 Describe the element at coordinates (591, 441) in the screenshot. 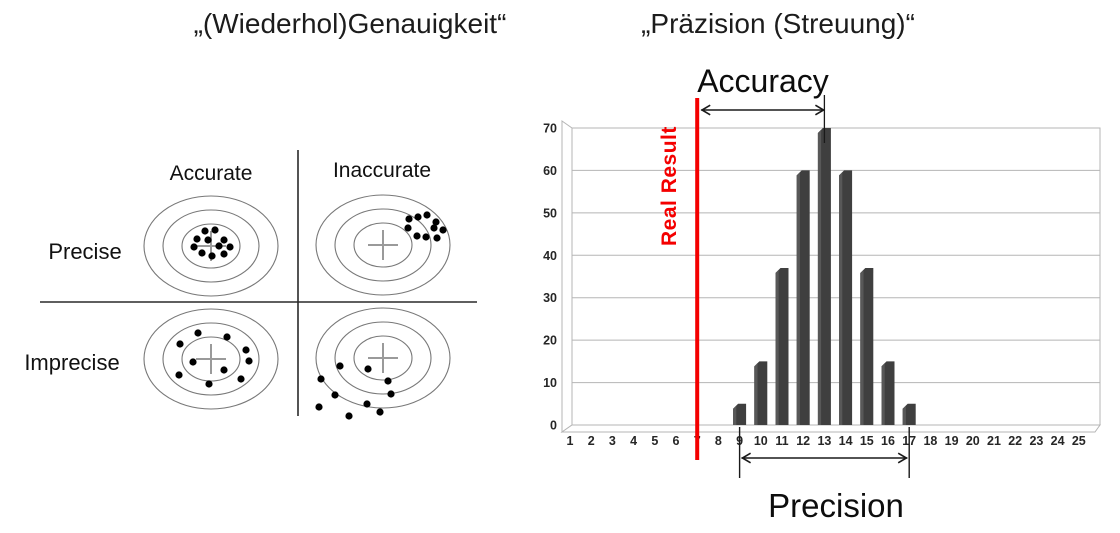

I see `x-axis-label-2: 2` at that location.